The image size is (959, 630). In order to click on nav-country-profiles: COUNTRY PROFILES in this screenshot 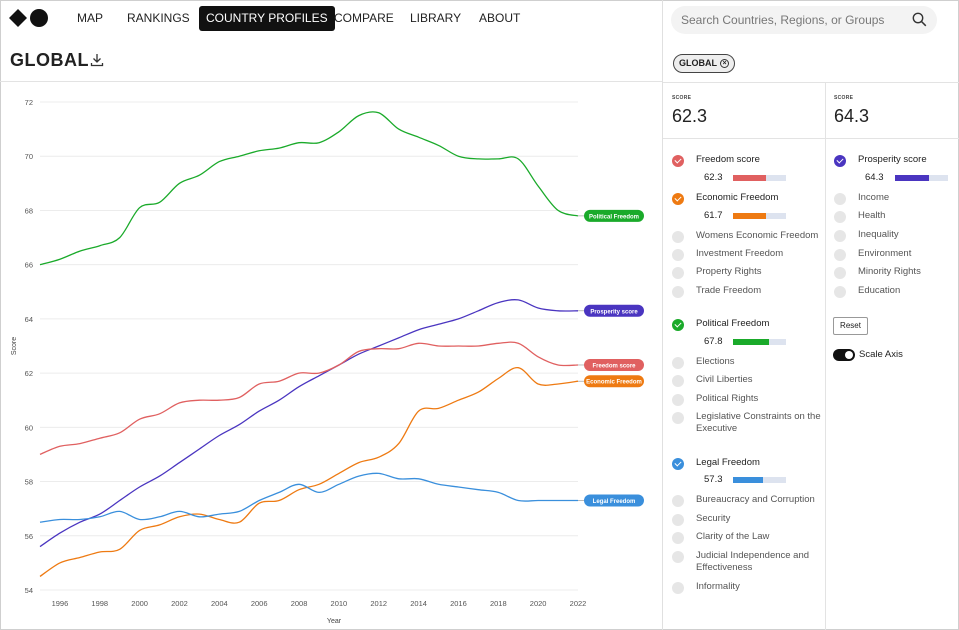, I will do `click(267, 18)`.